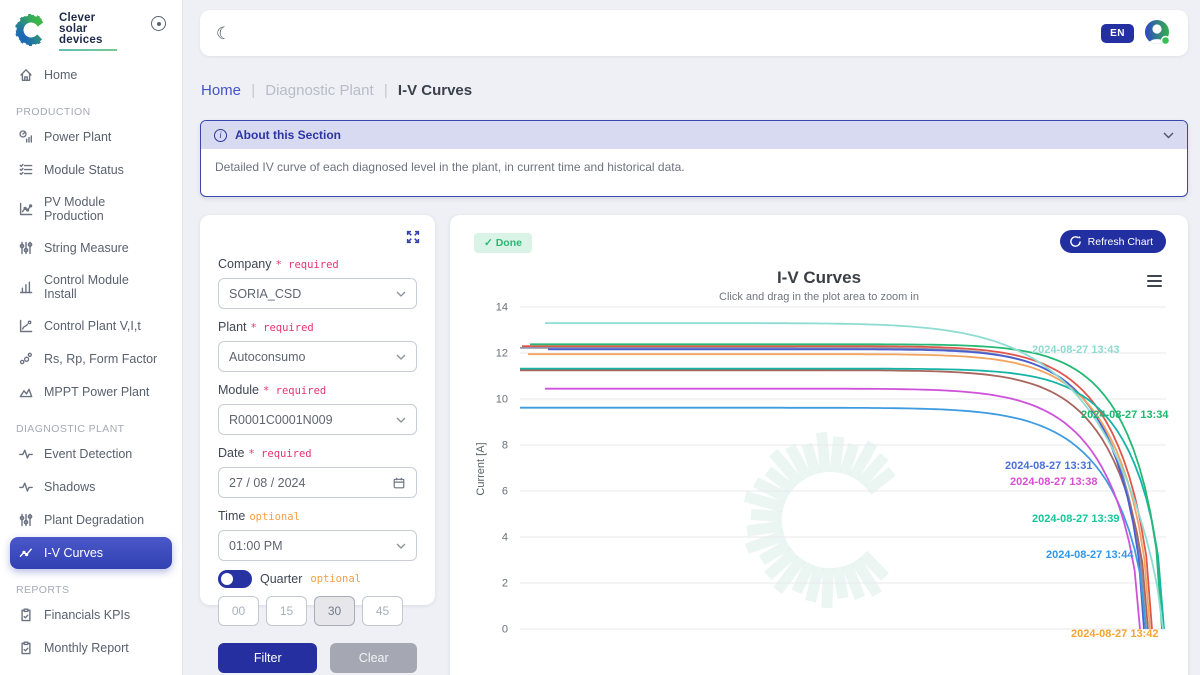  Describe the element at coordinates (334, 611) in the screenshot. I see `quarter-option-30: 30` at that location.